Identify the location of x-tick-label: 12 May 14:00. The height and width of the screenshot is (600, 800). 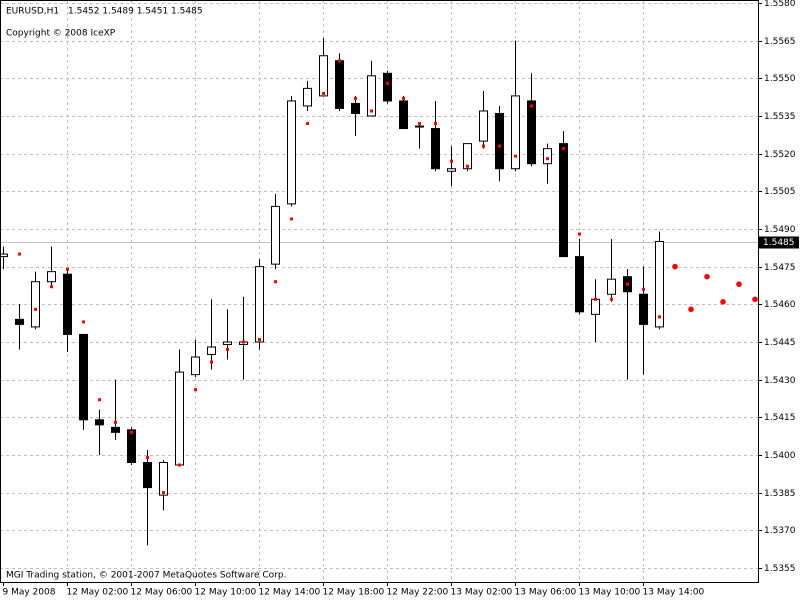
(290, 593).